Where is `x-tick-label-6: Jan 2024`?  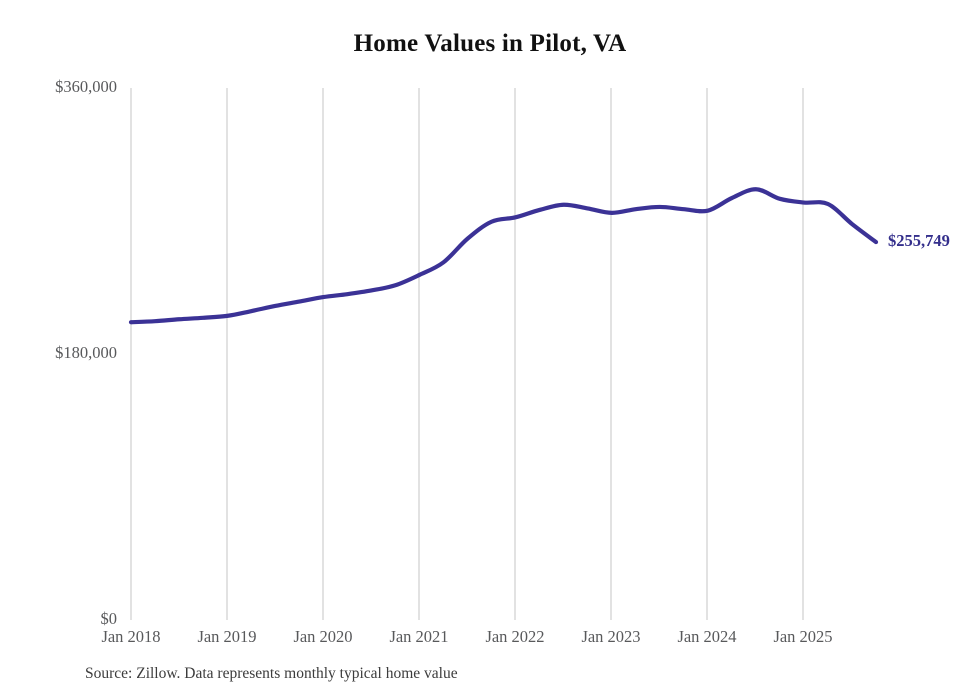
x-tick-label-6: Jan 2024 is located at coordinates (707, 636).